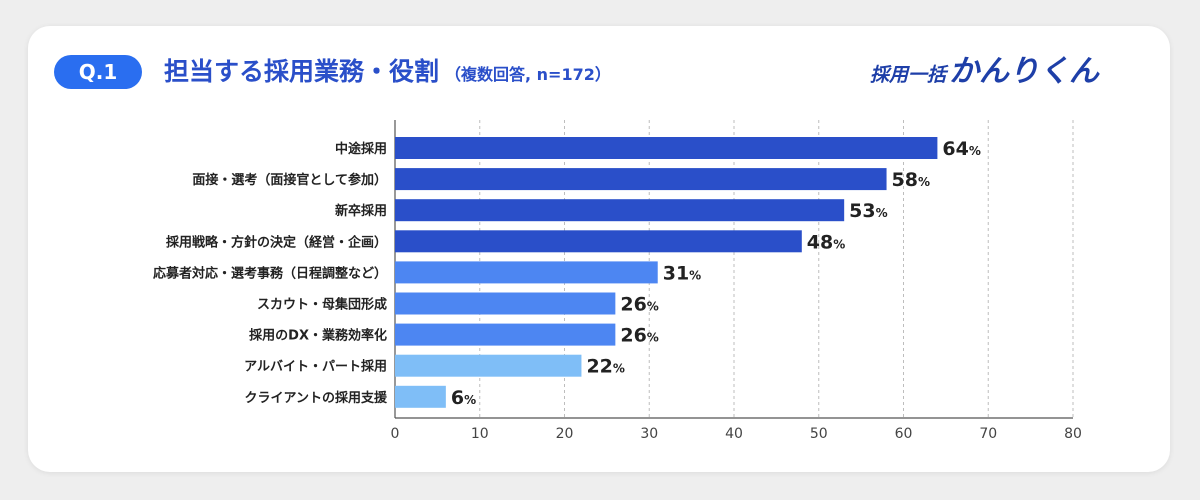 This screenshot has height=500, width=1200. Describe the element at coordinates (682, 273) in the screenshot. I see `data-label: 31%` at that location.